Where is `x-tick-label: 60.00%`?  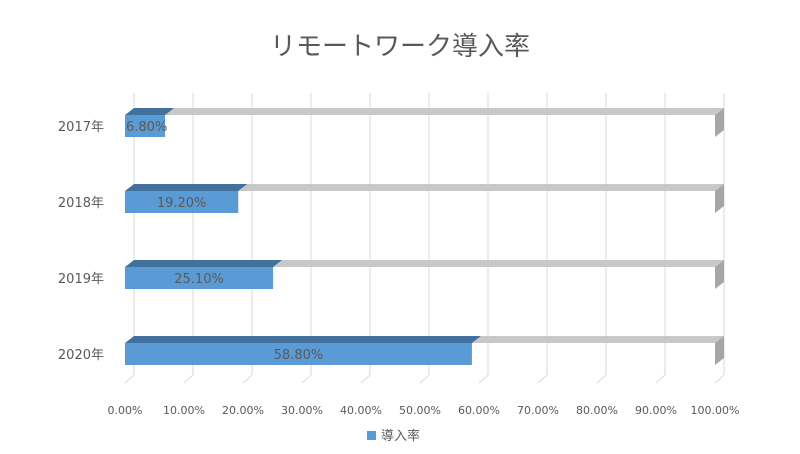
x-tick-label: 60.00% is located at coordinates (479, 410).